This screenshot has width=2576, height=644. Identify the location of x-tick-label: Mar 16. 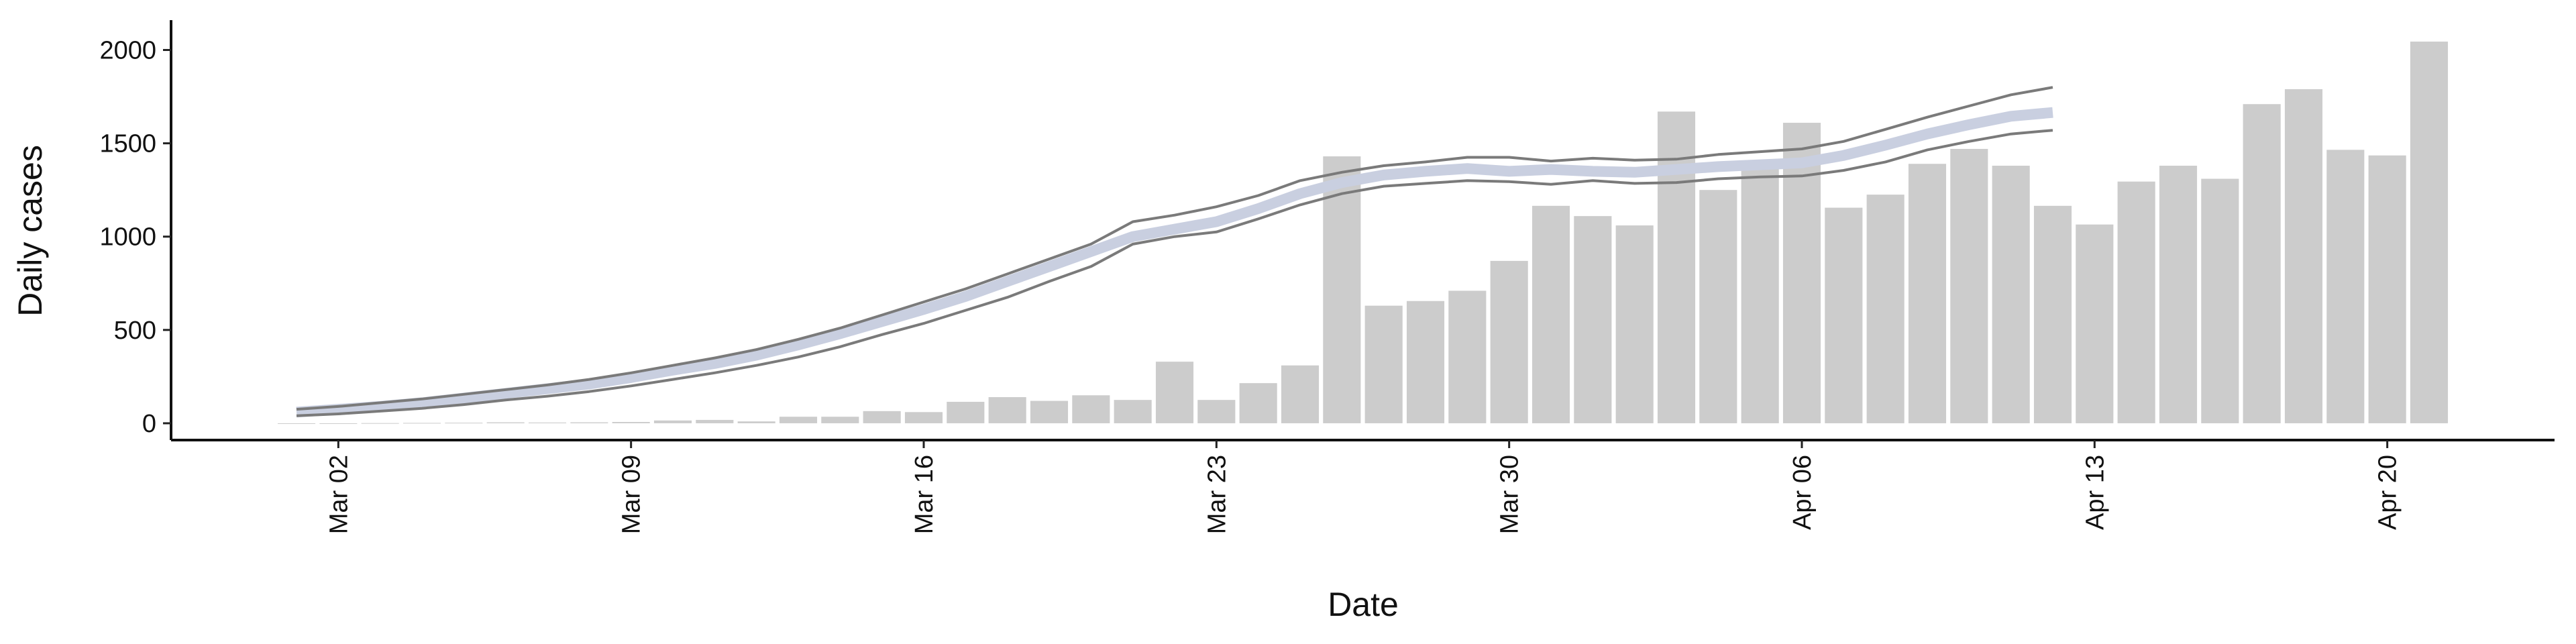
(924, 494).